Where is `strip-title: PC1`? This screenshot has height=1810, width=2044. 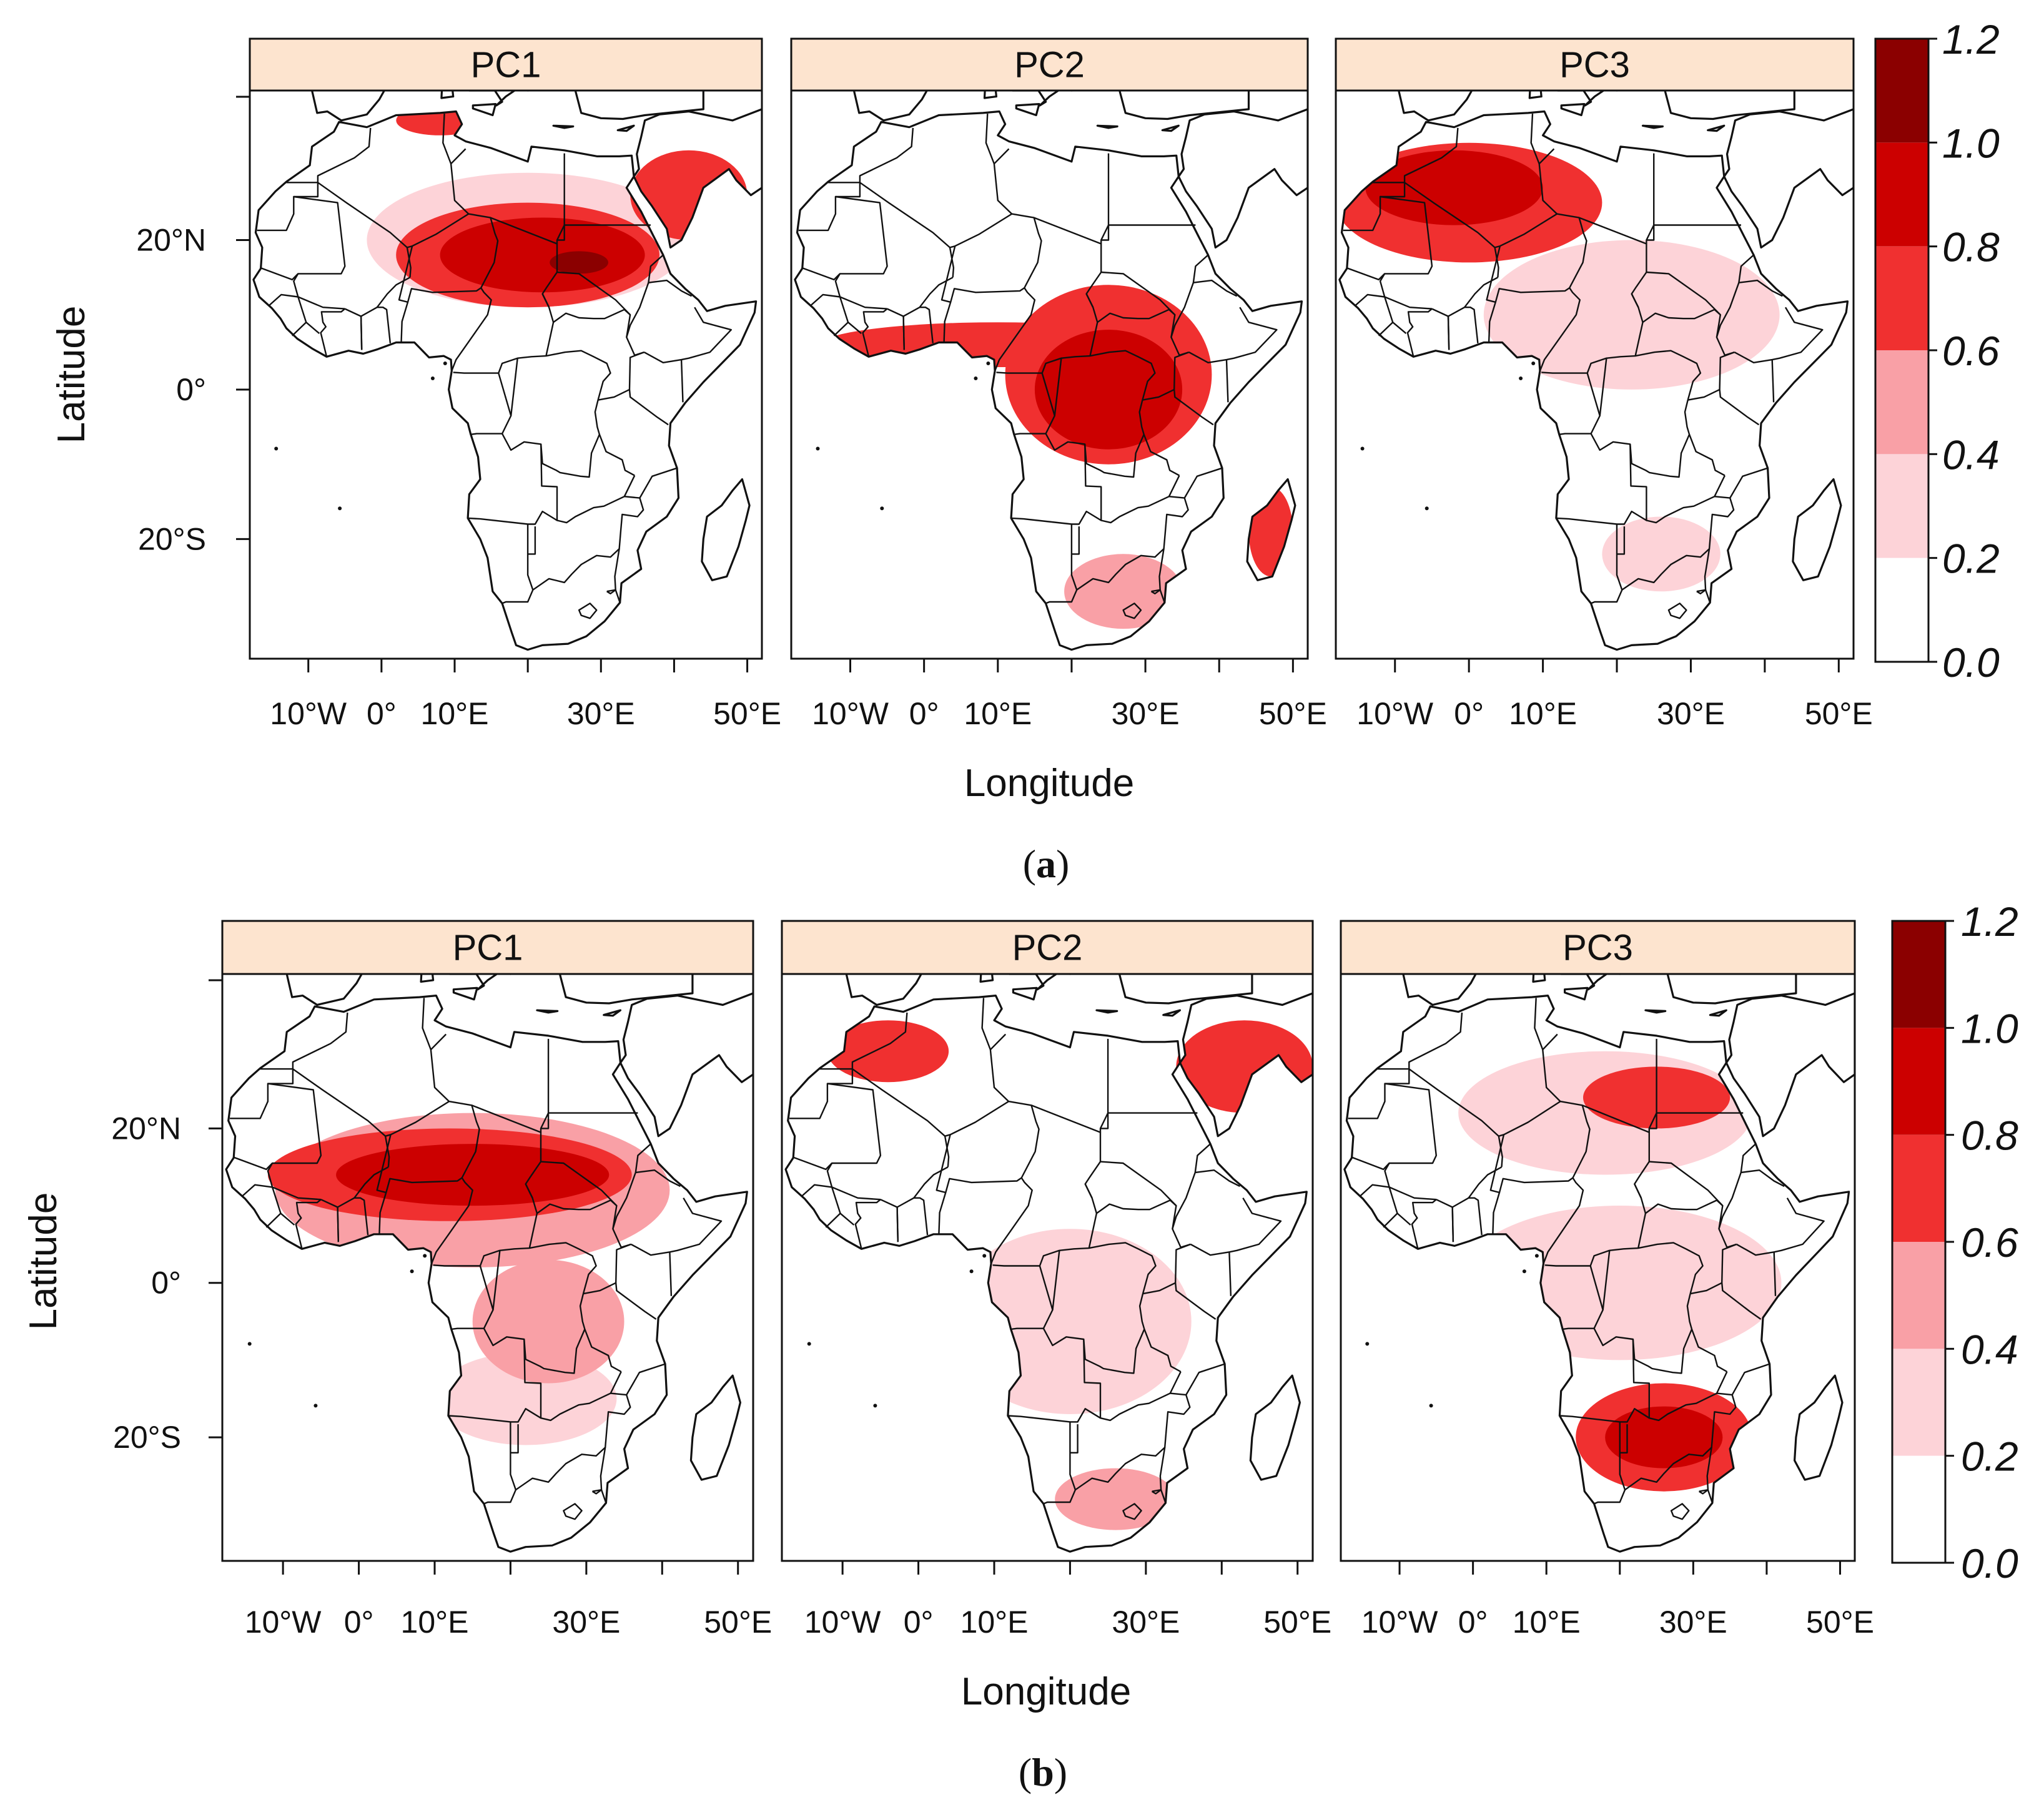
strip-title: PC1 is located at coordinates (488, 948).